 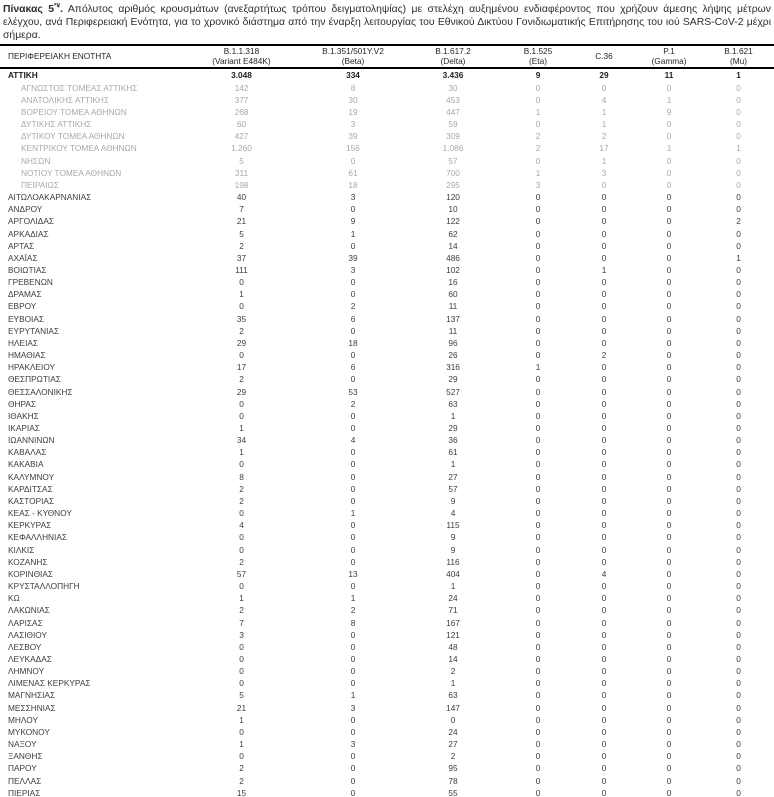 What do you see at coordinates (538, 51) in the screenshot?
I see `column-header-label: B.1.525` at bounding box center [538, 51].